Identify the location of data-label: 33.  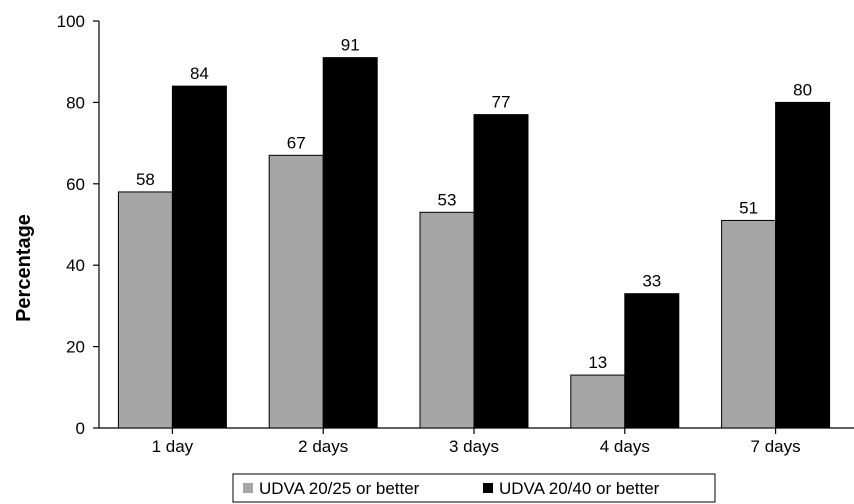
(651, 281).